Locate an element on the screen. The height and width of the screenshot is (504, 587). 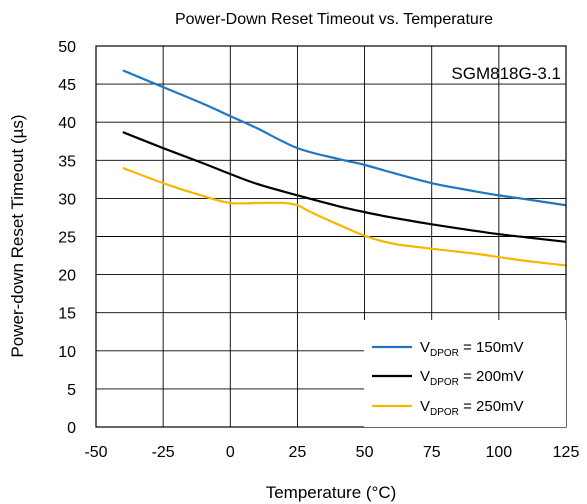
y-tick-label: 45 is located at coordinates (67, 85).